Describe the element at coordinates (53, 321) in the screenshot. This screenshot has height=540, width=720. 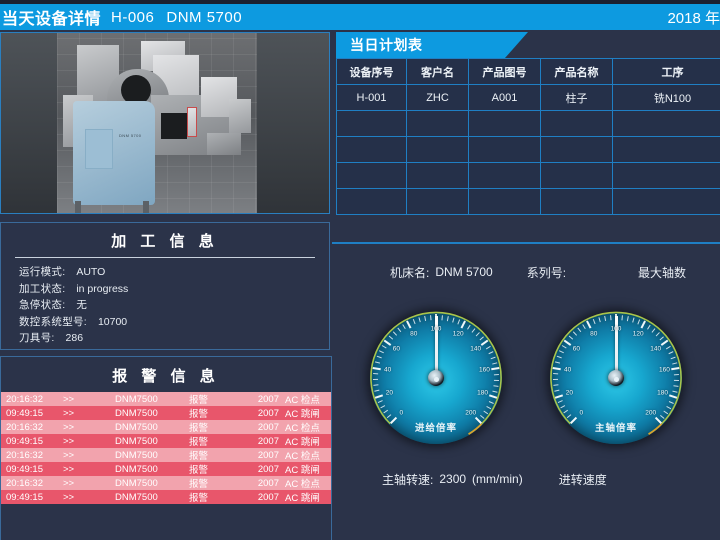
I see `info-key: 数控系统型号:` at that location.